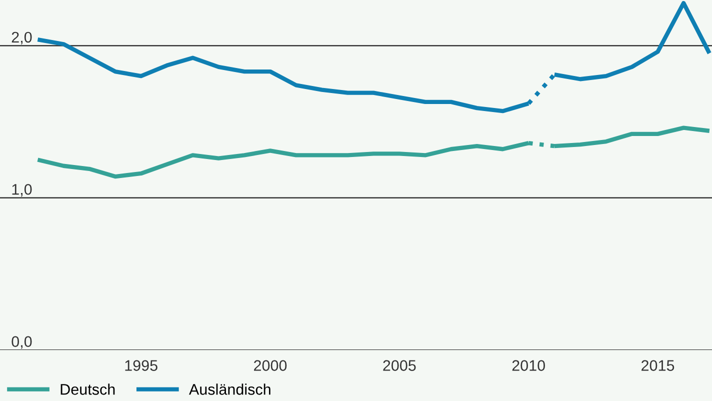 This screenshot has width=712, height=401. What do you see at coordinates (399, 365) in the screenshot?
I see `x-tick-label: 2005` at bounding box center [399, 365].